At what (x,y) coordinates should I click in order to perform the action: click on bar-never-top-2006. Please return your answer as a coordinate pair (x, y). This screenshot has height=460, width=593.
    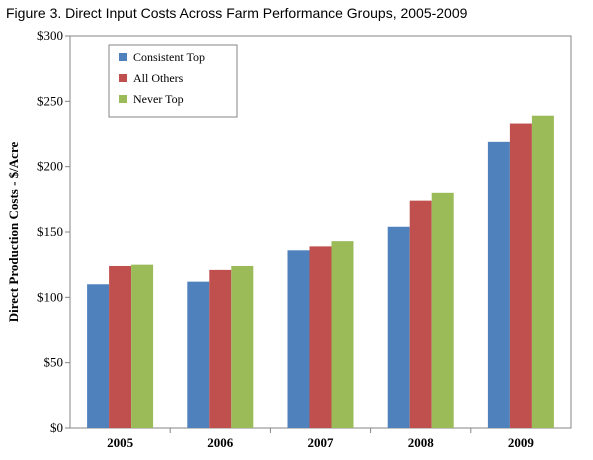
    Looking at the image, I should click on (242, 346).